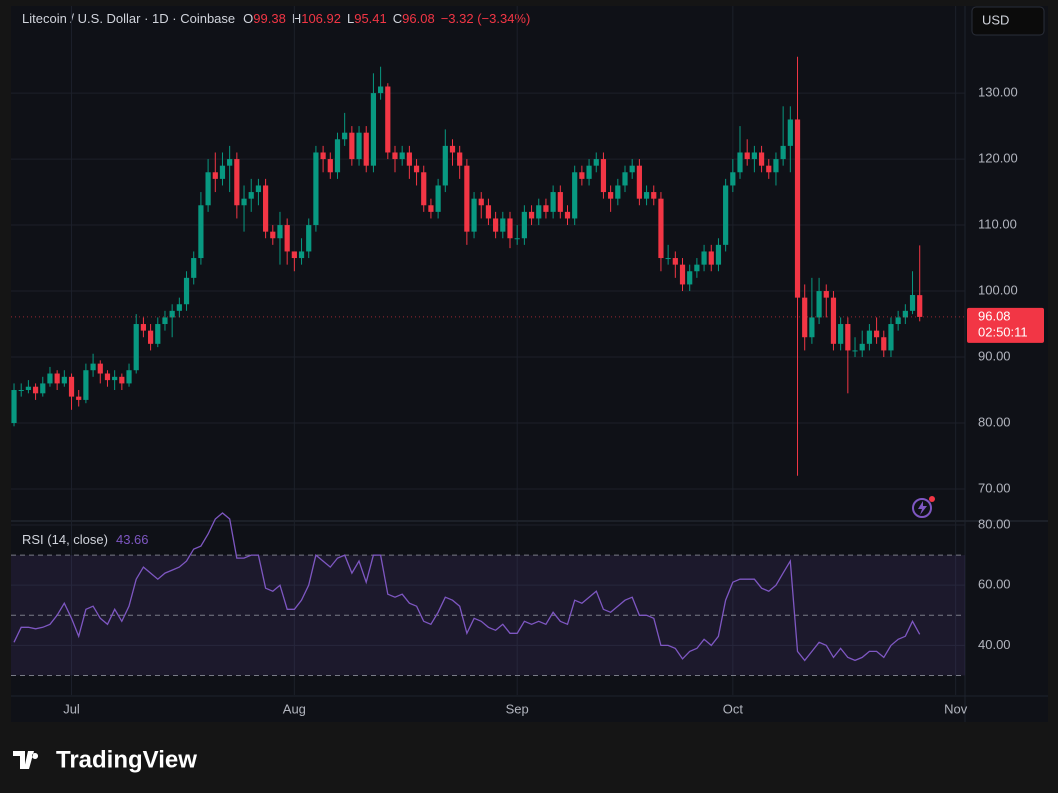 Image resolution: width=1058 pixels, height=793 pixels. I want to click on low-label: L, so click(350, 18).